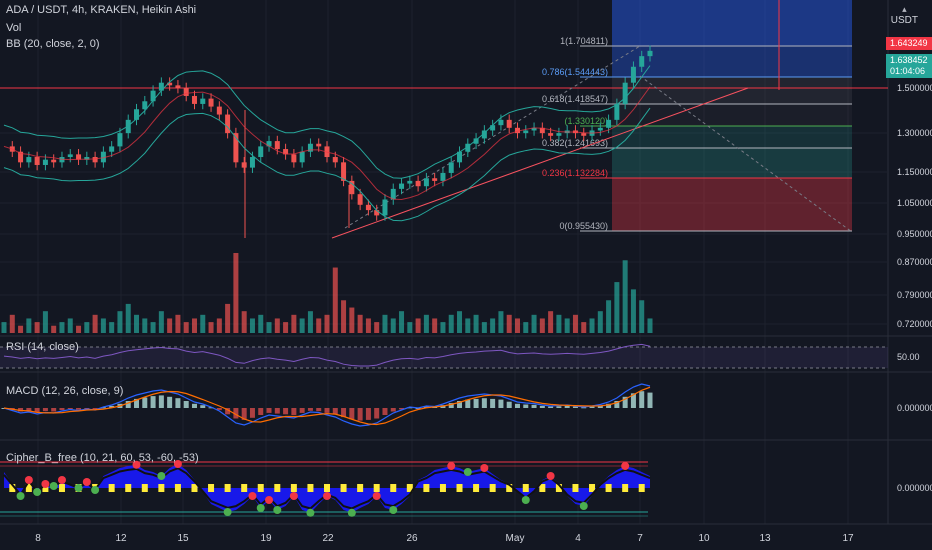 The height and width of the screenshot is (550, 932). I want to click on rsi-legend: RSI (14, close), so click(42, 347).